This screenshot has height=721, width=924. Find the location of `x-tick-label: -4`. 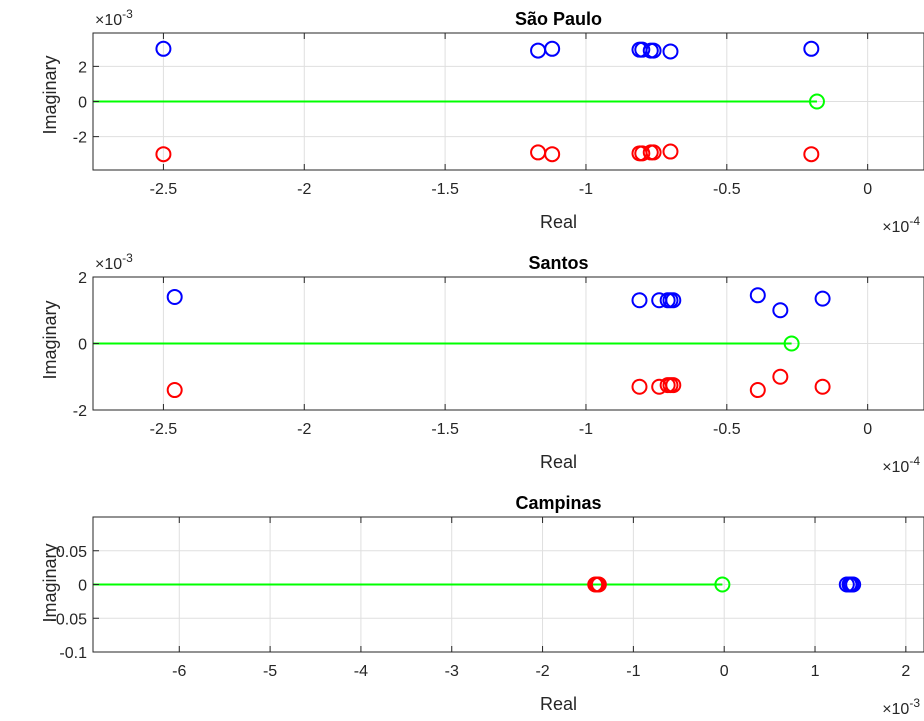

x-tick-label: -4 is located at coordinates (361, 671).